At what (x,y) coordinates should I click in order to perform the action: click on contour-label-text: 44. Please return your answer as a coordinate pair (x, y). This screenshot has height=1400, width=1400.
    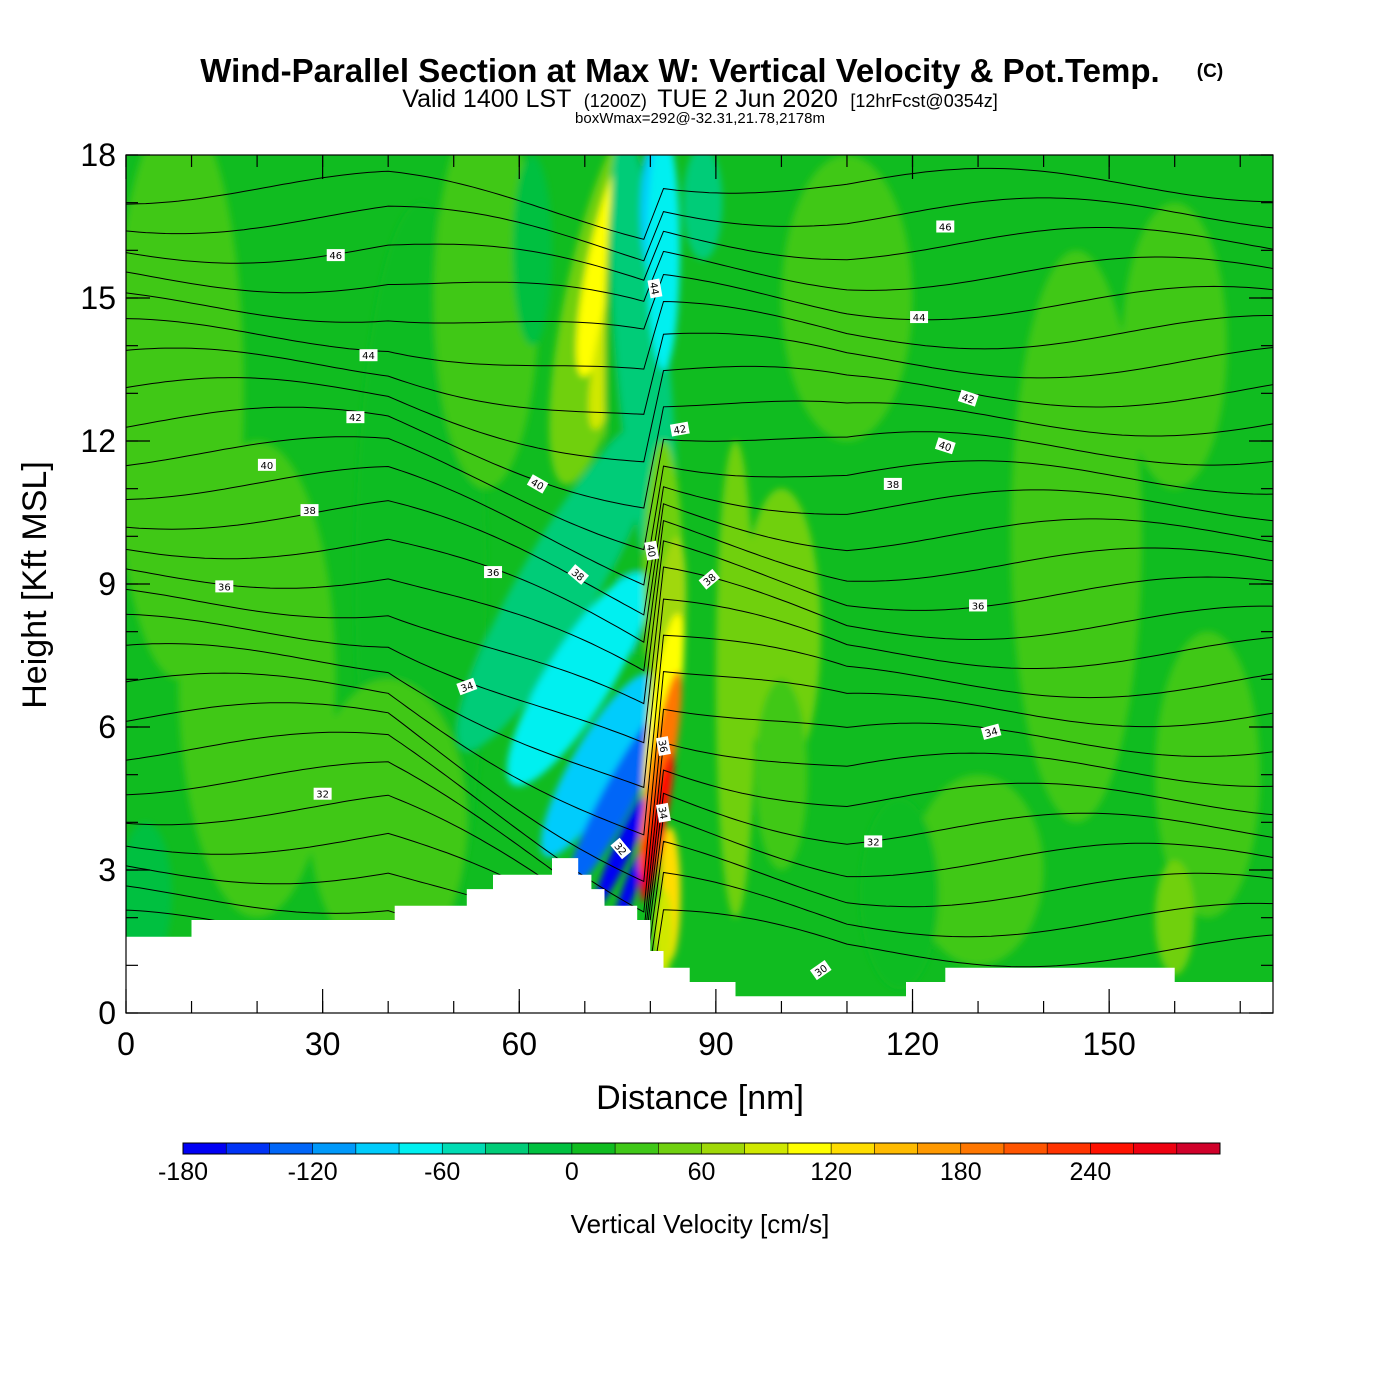
    Looking at the image, I should click on (919, 318).